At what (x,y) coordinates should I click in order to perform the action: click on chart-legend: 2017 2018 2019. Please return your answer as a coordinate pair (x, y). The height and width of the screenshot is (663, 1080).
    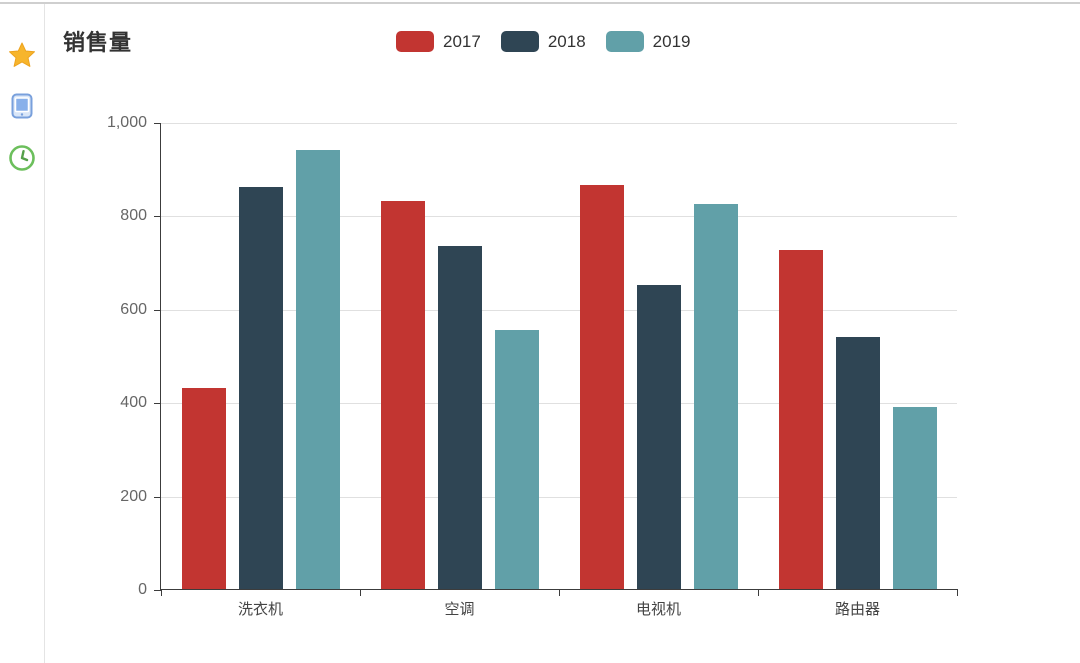
    Looking at the image, I should click on (543, 41).